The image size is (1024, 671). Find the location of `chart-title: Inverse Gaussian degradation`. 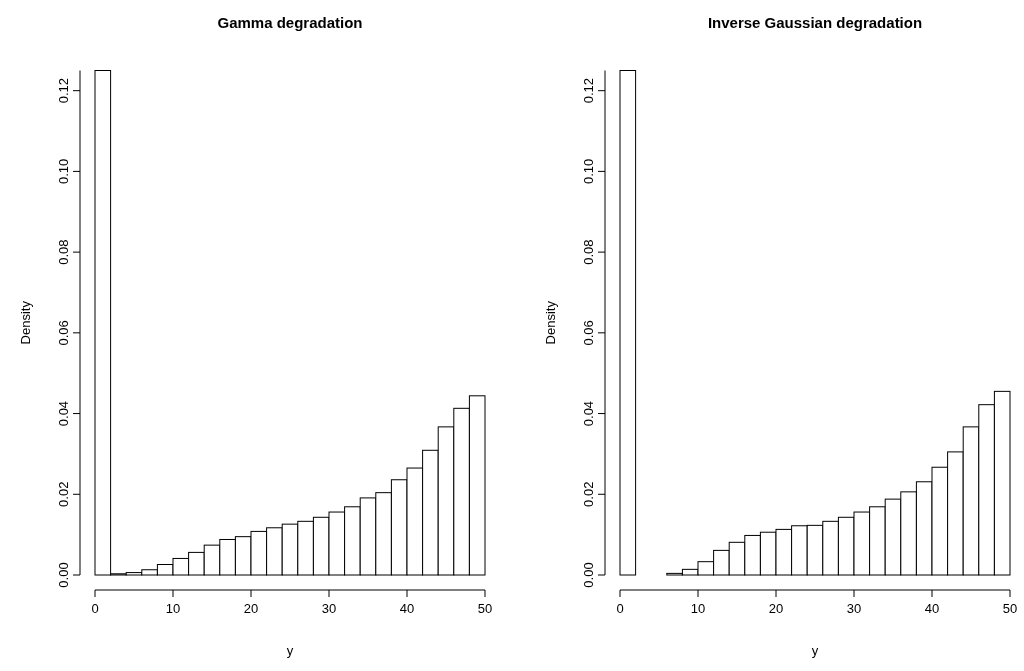

chart-title: Inverse Gaussian degradation is located at coordinates (815, 22).